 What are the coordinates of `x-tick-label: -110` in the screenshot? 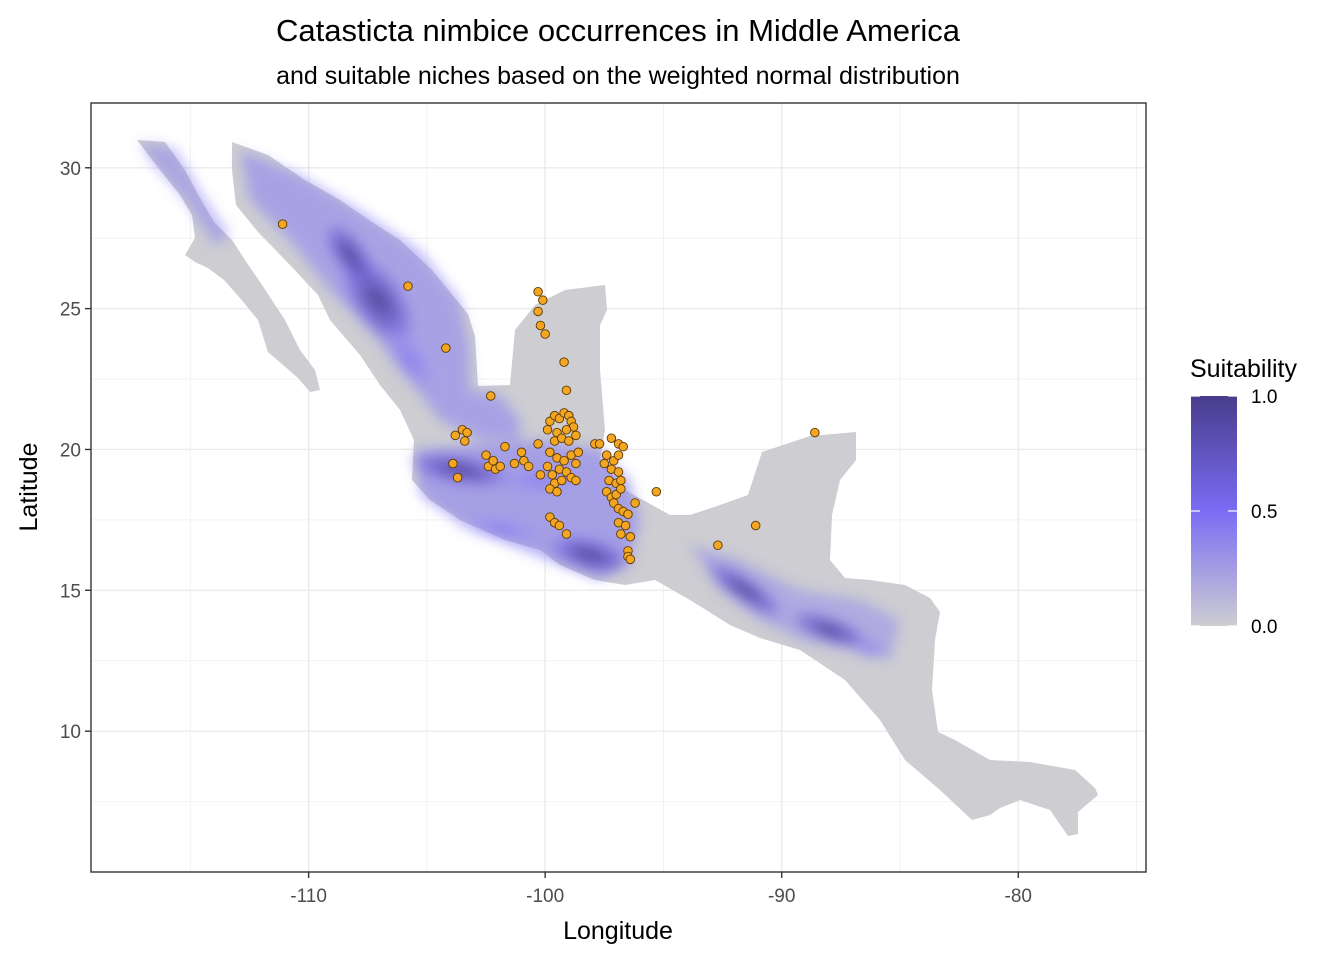 It's located at (308, 896).